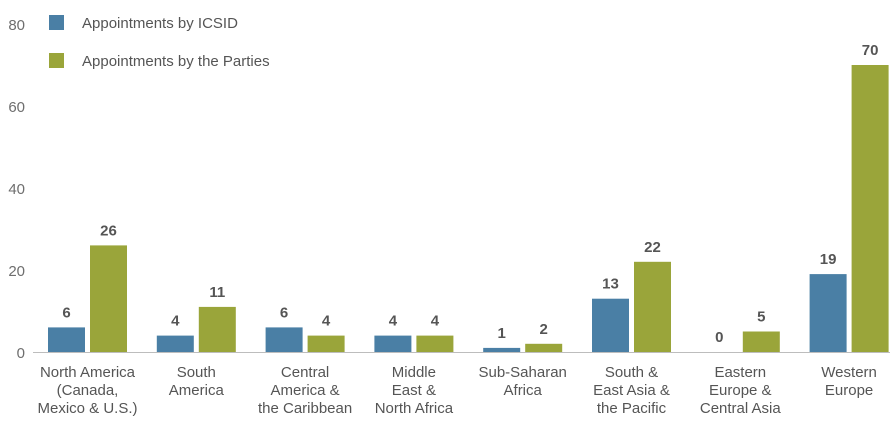  I want to click on category-label-line: East &, so click(414, 390).